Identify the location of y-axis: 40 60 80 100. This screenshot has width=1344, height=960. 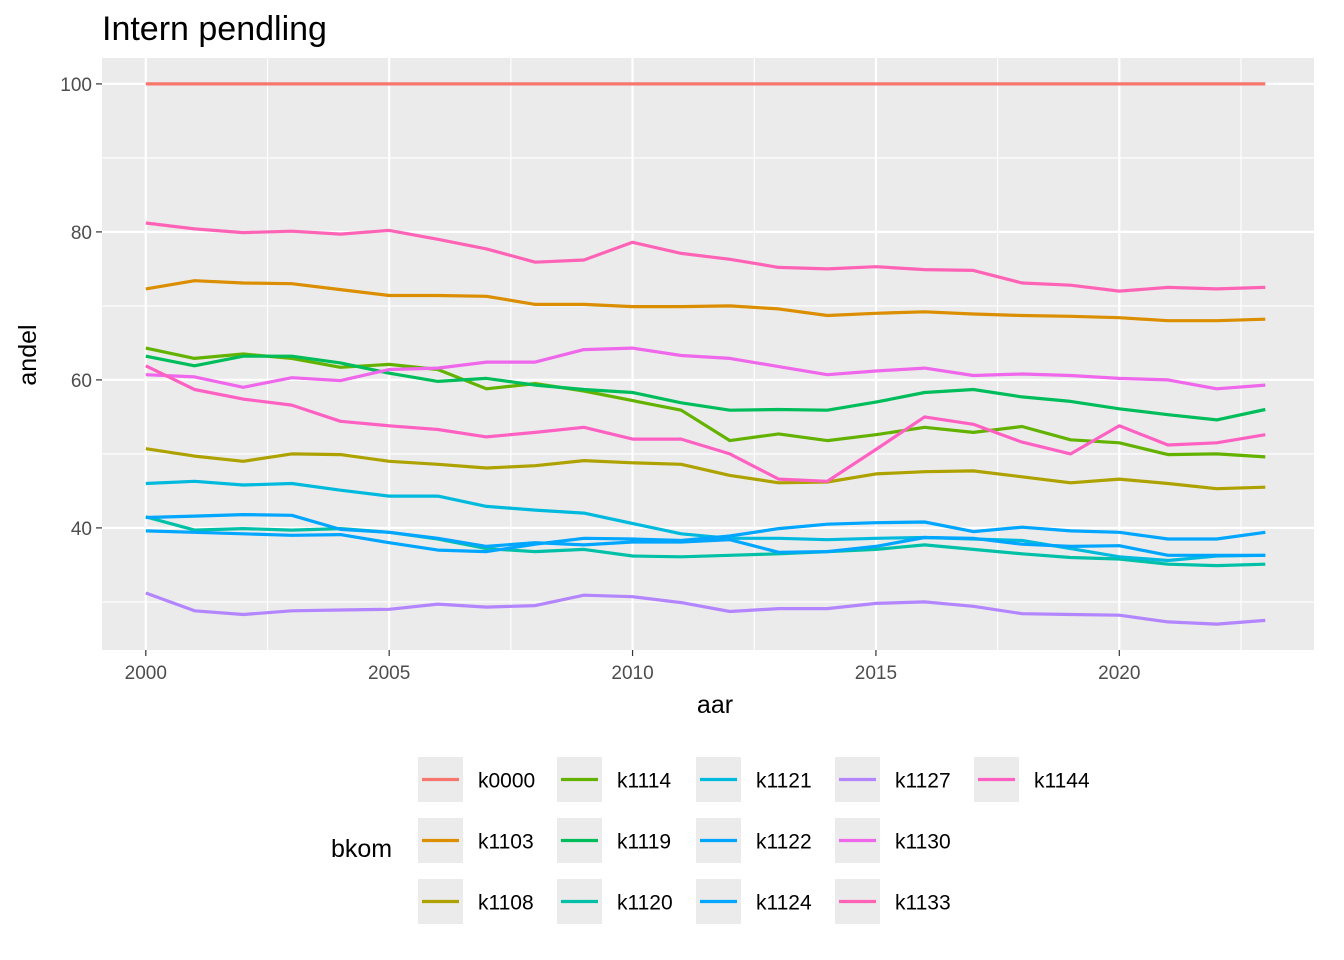
(81, 307).